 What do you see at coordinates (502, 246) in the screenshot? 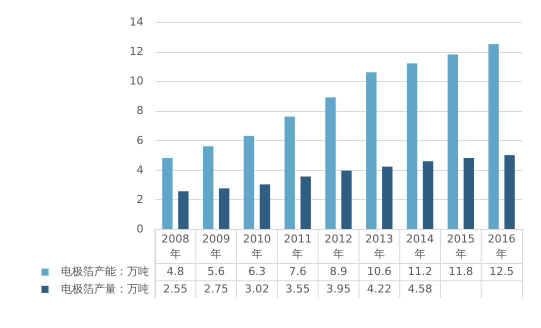
I see `x-tick-label: 2016年` at bounding box center [502, 246].